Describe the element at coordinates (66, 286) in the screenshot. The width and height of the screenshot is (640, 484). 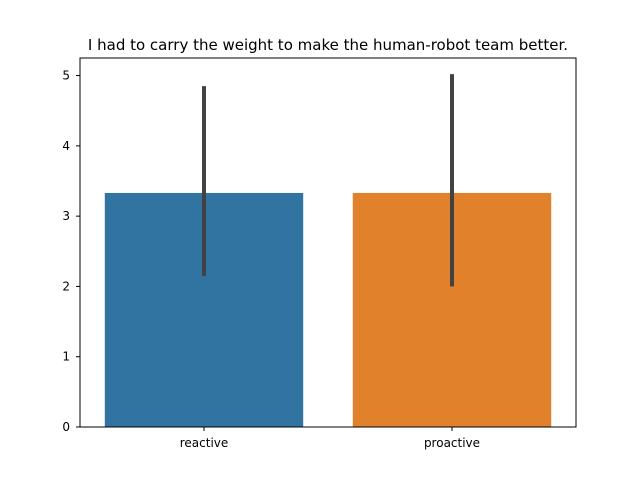
I see `y-tick-label: 2` at that location.